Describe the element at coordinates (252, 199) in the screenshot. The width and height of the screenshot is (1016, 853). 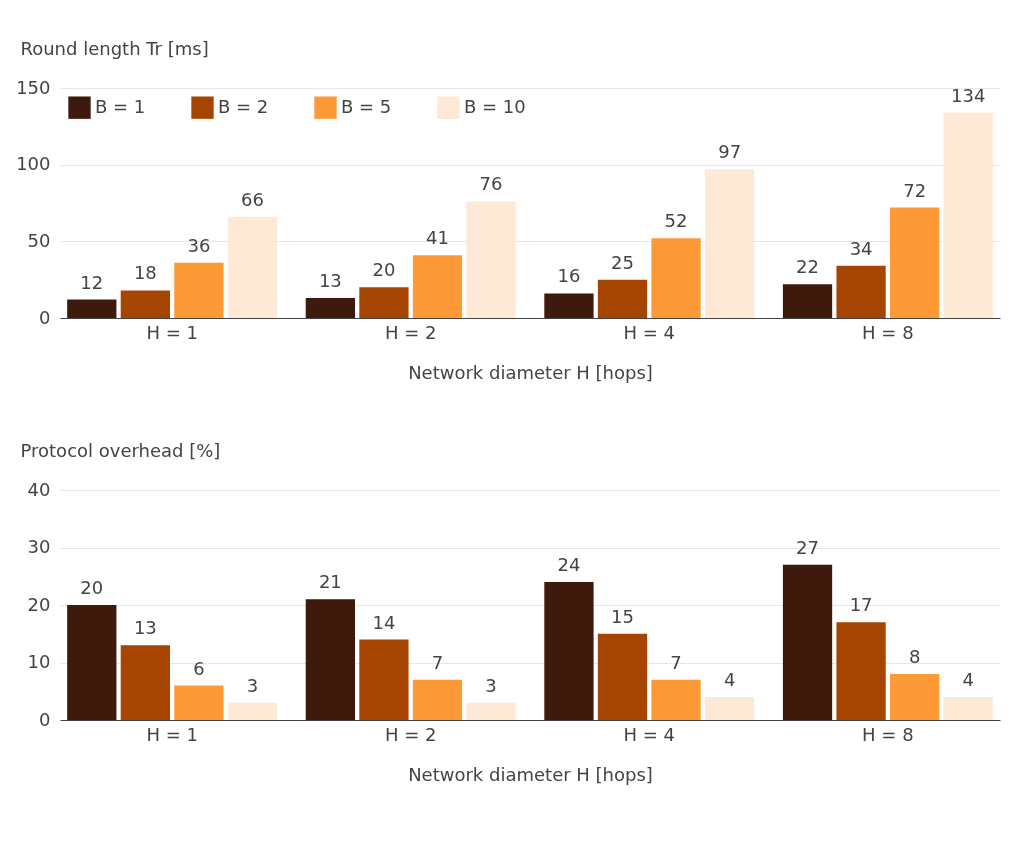
I see `data-label: 66` at that location.